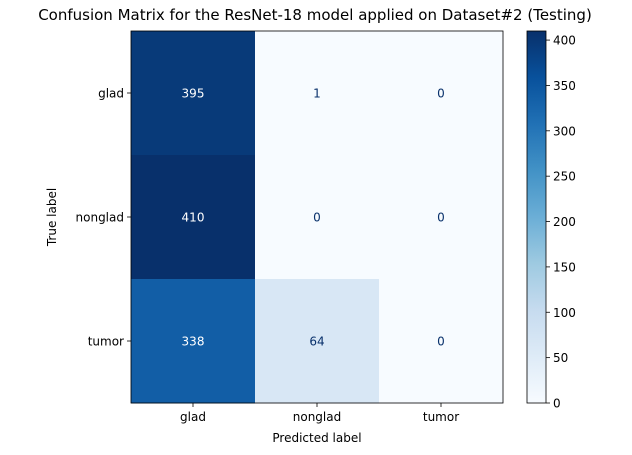  I want to click on cell-label: 410, so click(193, 218).